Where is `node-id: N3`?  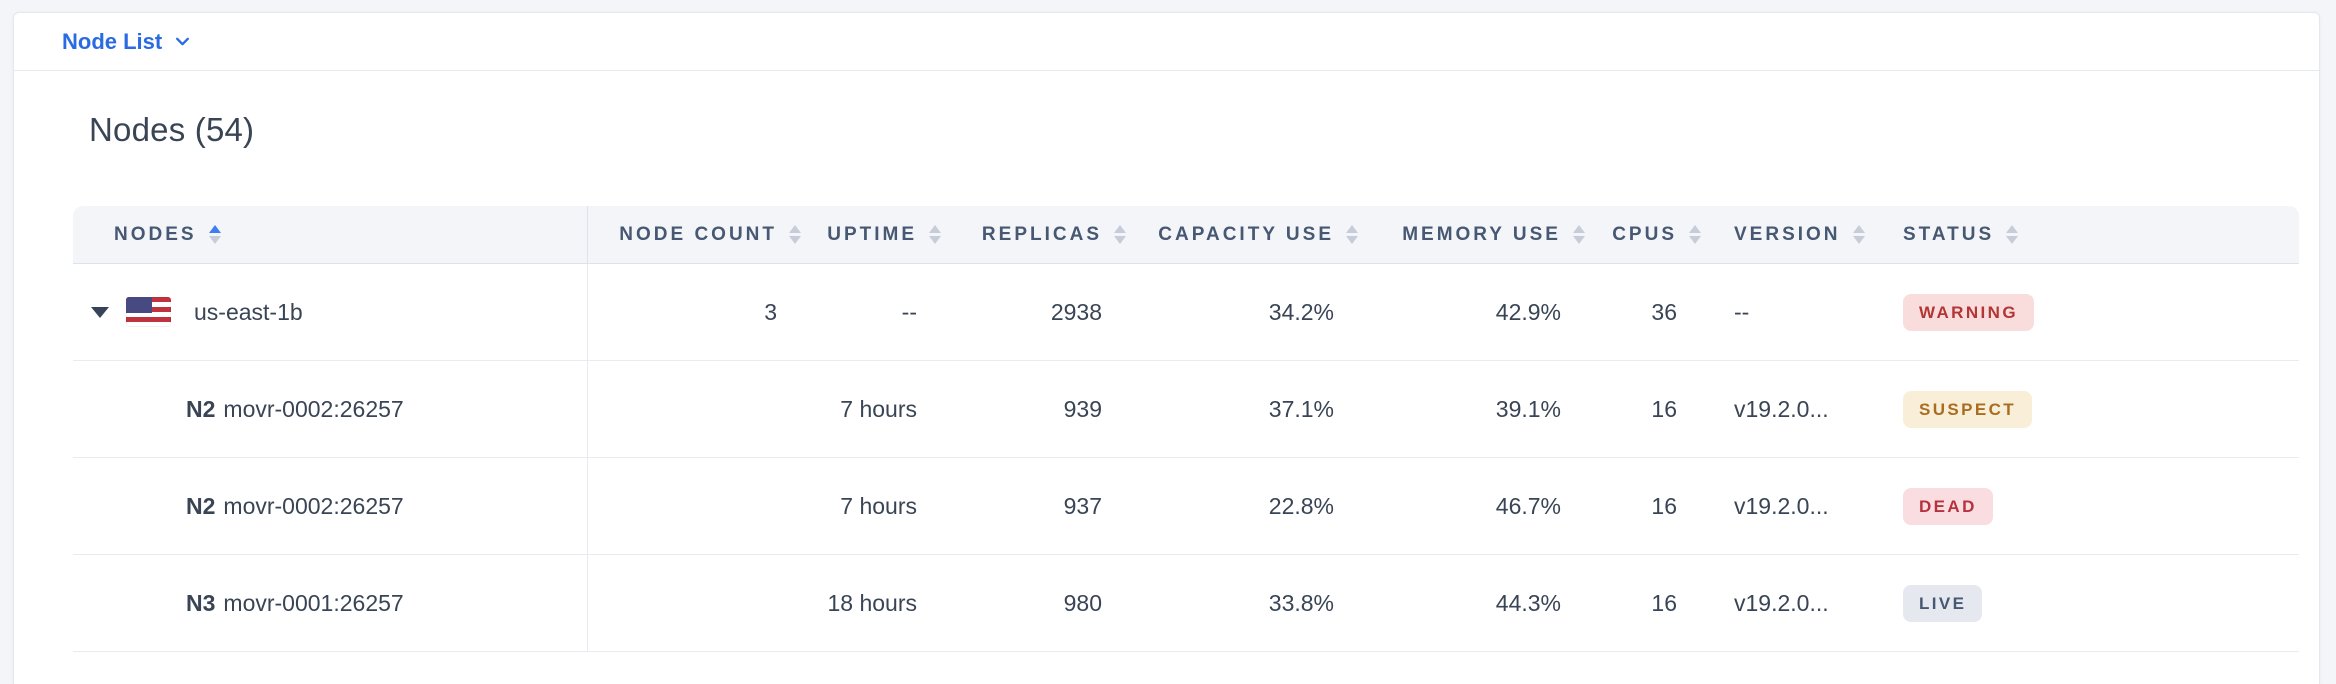 node-id: N3 is located at coordinates (201, 602).